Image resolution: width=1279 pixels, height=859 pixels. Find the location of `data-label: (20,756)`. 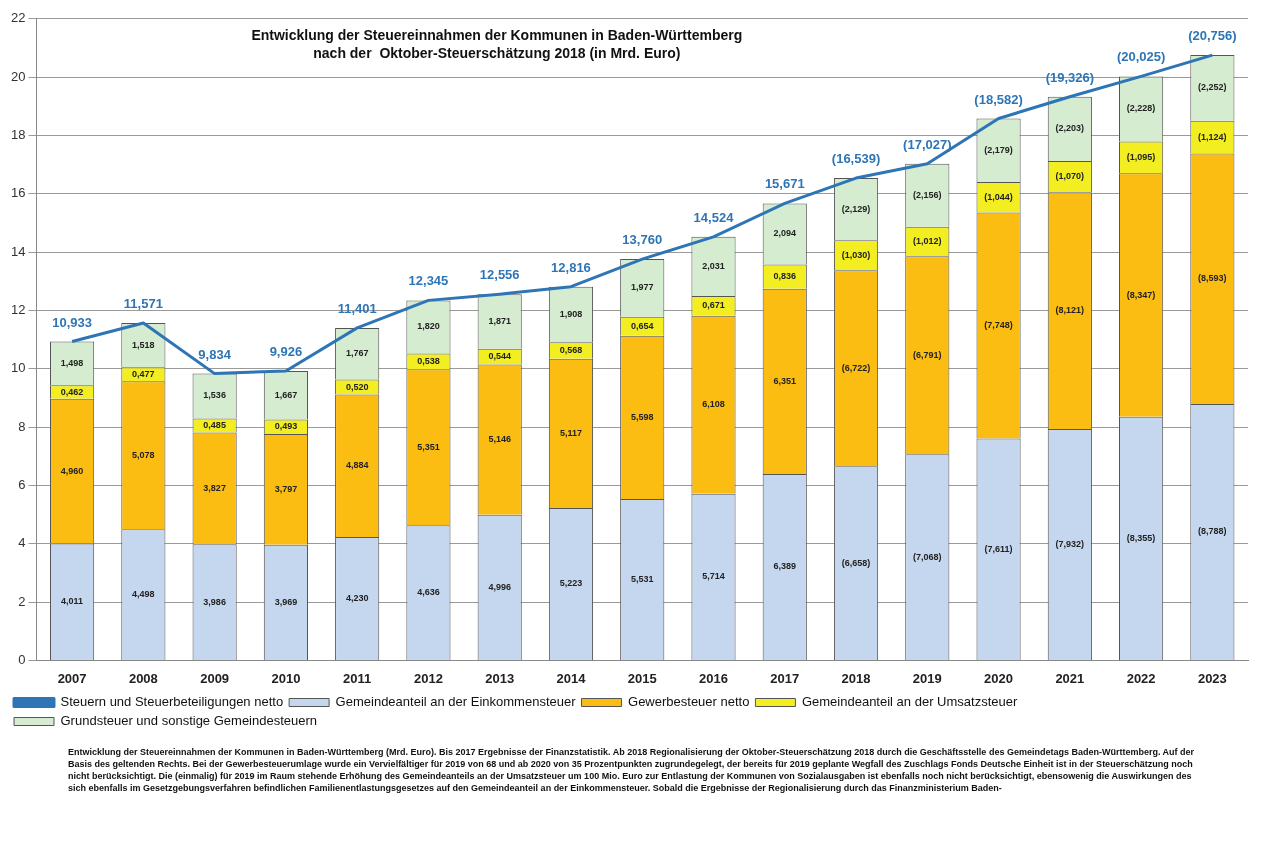

data-label: (20,756) is located at coordinates (1212, 36).